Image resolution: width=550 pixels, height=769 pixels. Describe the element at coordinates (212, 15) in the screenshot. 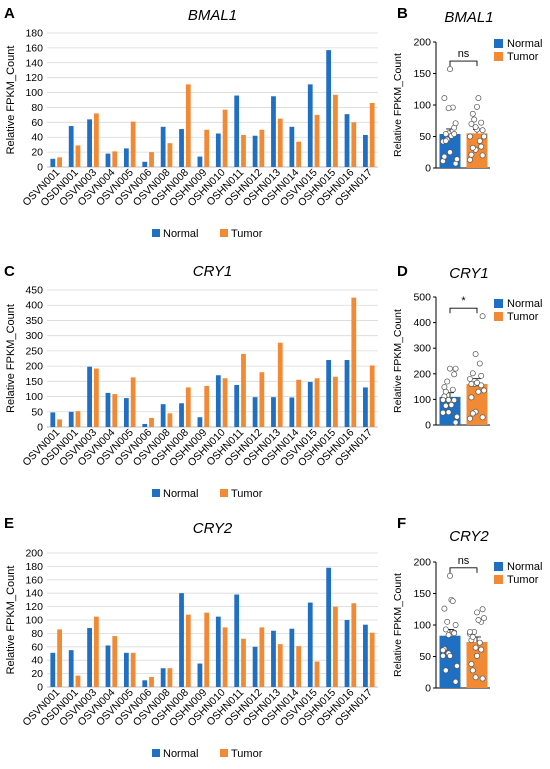

I see `chart-title: BMAL1` at that location.